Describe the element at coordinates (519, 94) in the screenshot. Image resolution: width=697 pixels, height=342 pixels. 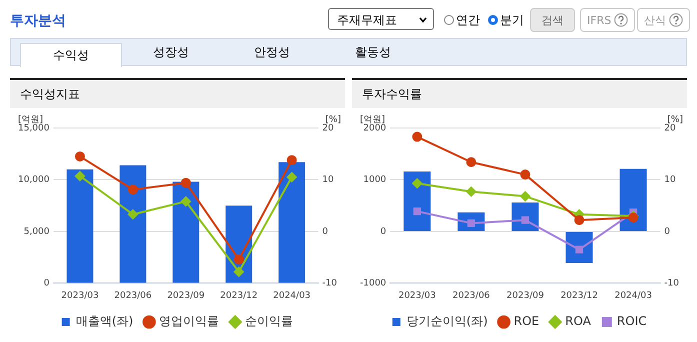
I see `chart-title: 투자수익률` at that location.